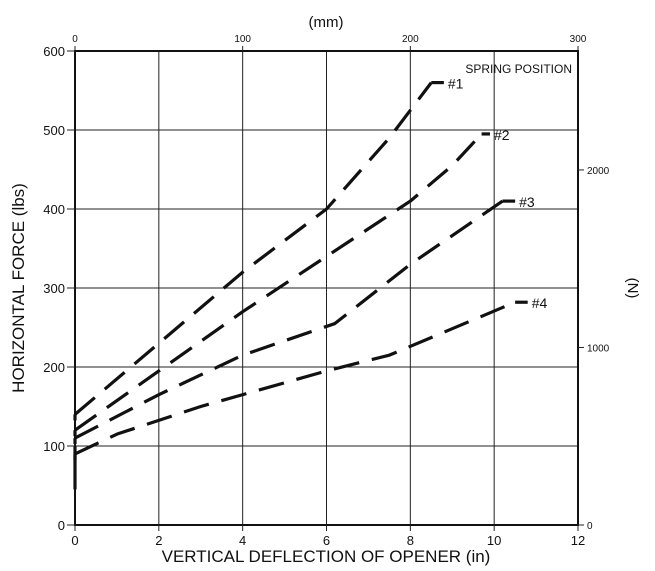 The width and height of the screenshot is (655, 571). What do you see at coordinates (527, 202) in the screenshot?
I see `series-label-3: #3` at bounding box center [527, 202].